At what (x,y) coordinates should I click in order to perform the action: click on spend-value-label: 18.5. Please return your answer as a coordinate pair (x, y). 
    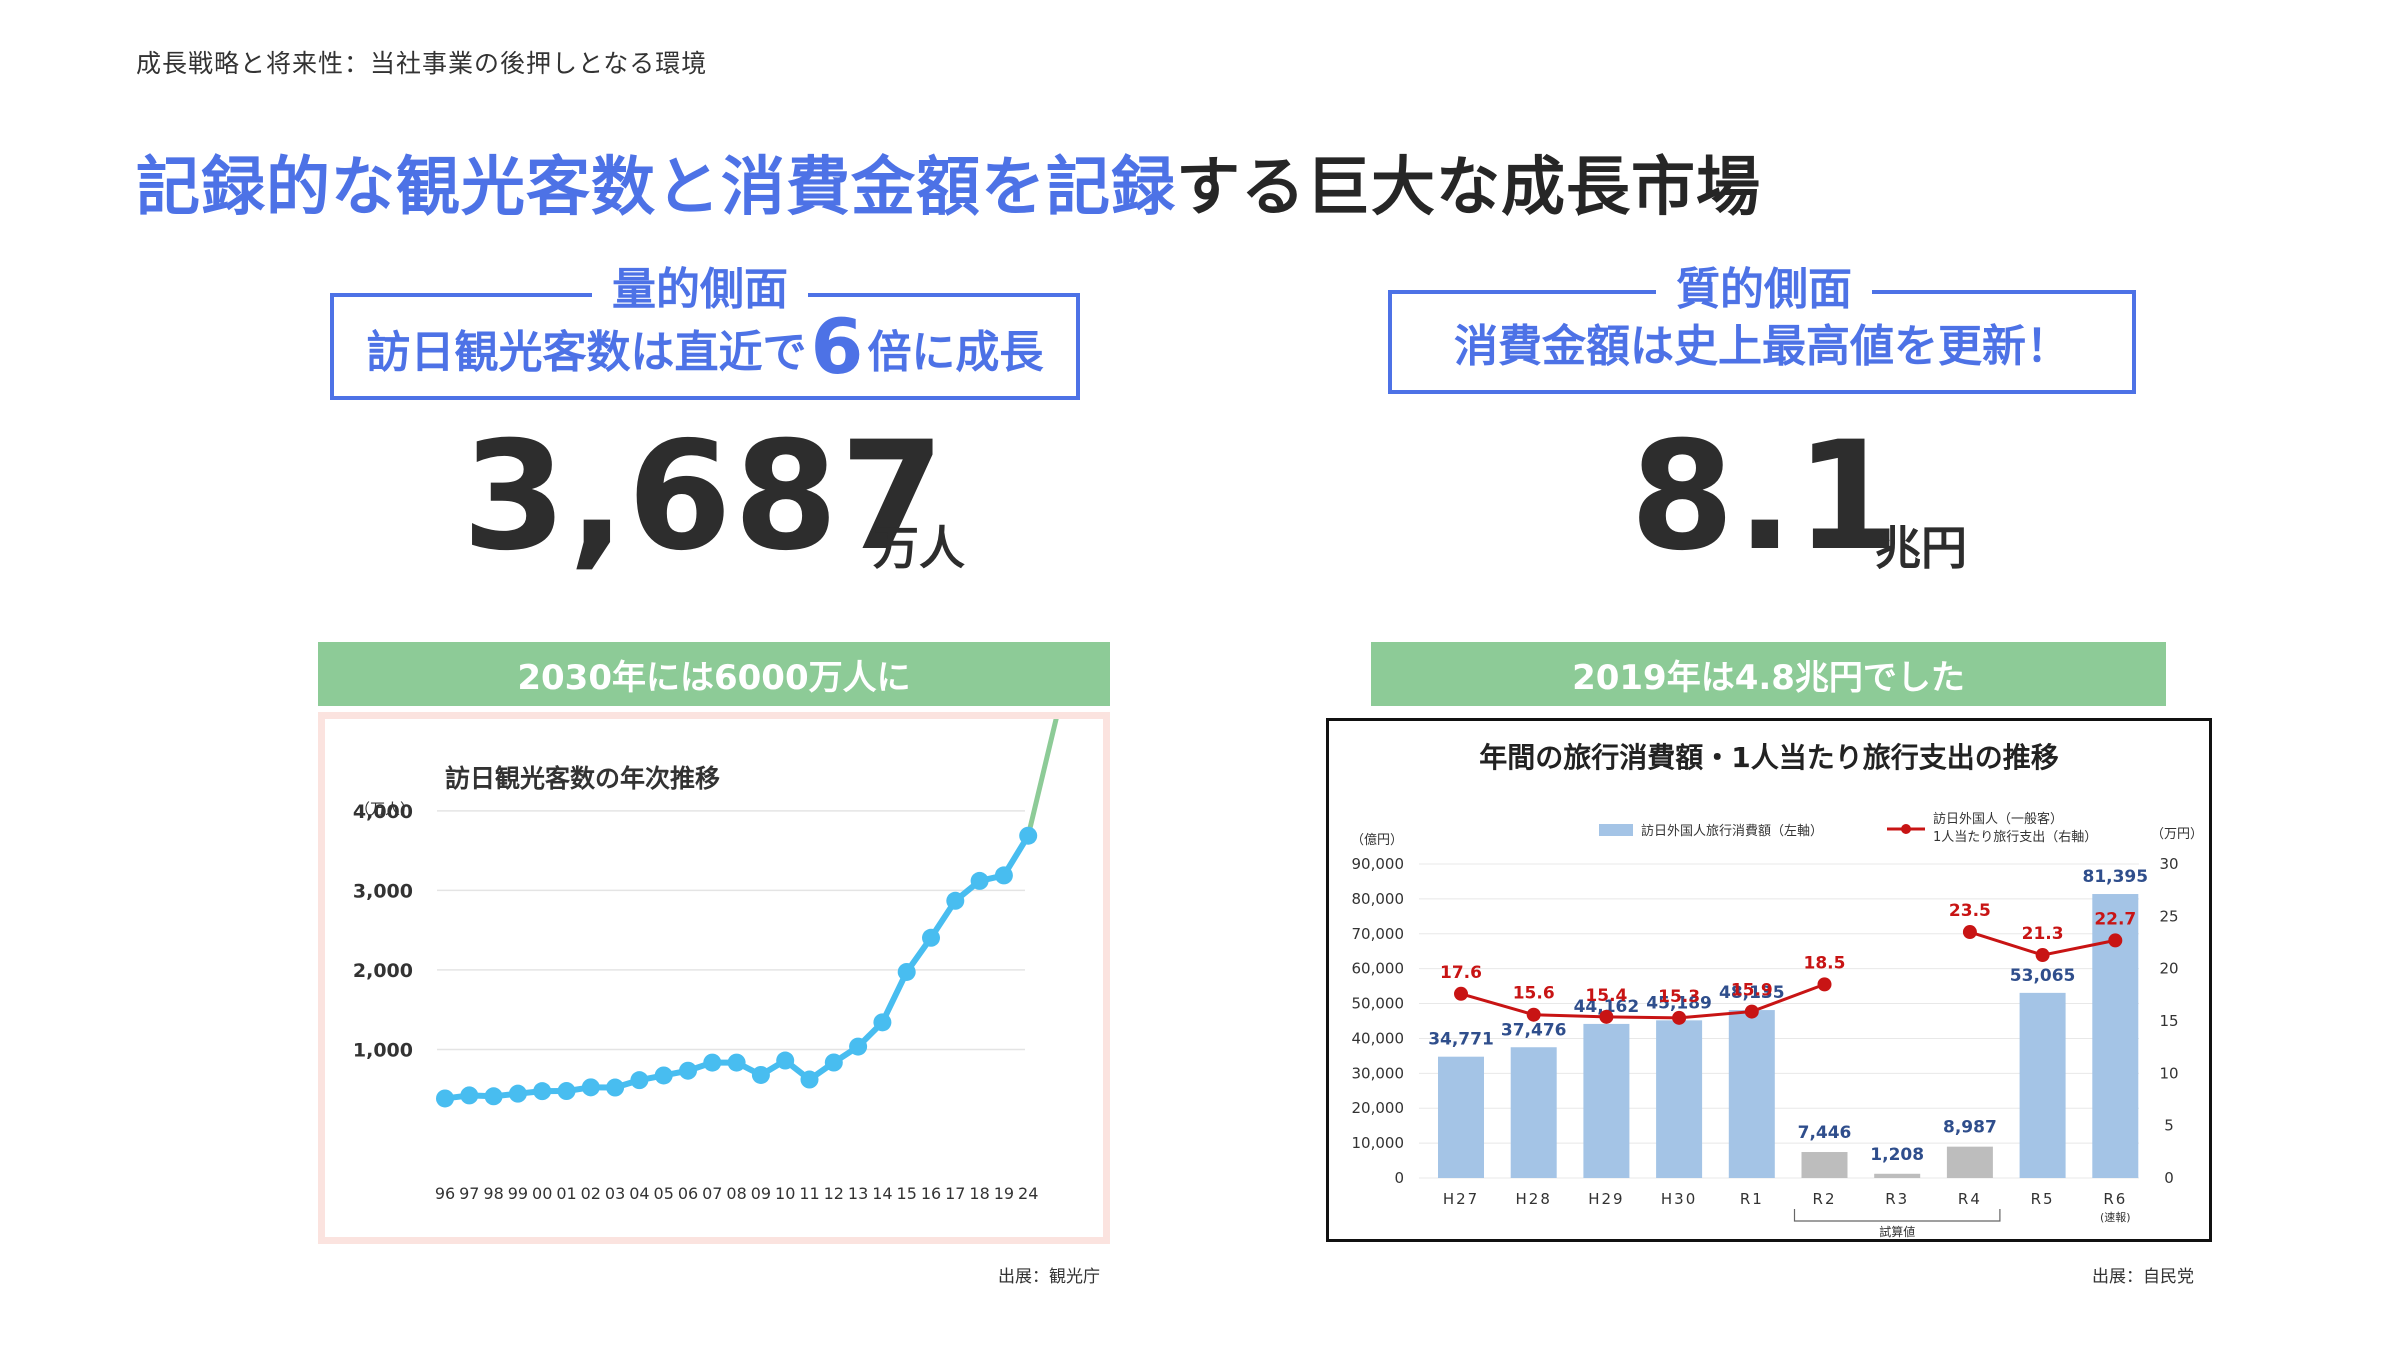
    Looking at the image, I should click on (1825, 963).